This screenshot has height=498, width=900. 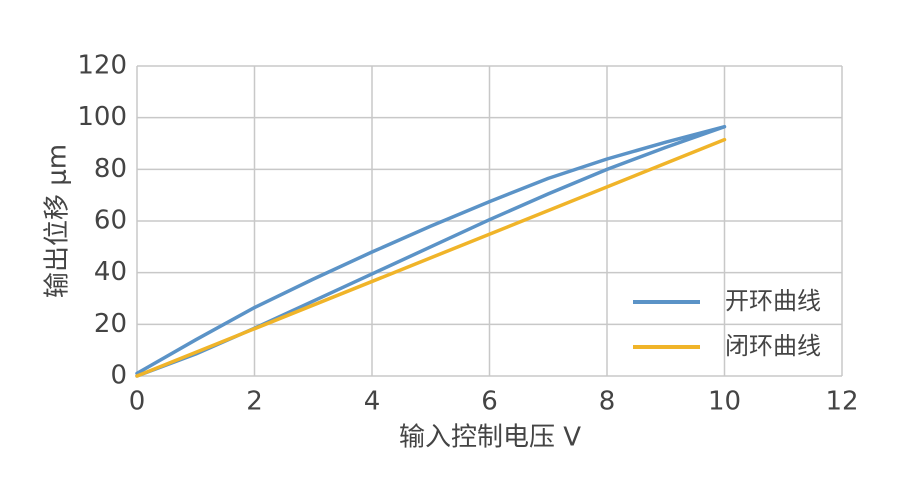 I want to click on x-tick-label: 12, so click(x=841, y=402).